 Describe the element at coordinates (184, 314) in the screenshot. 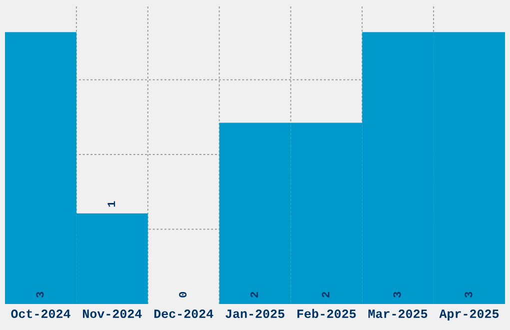

I see `x-tick-label: Dec-2024` at that location.